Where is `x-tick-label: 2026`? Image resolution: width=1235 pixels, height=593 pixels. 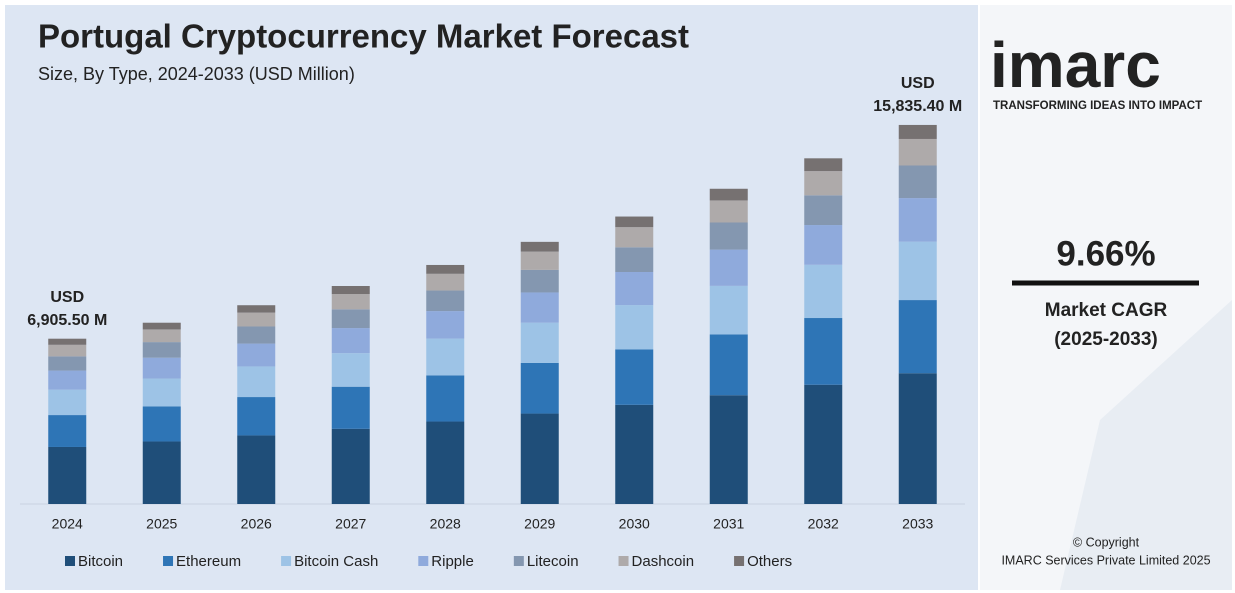 x-tick-label: 2026 is located at coordinates (256, 524).